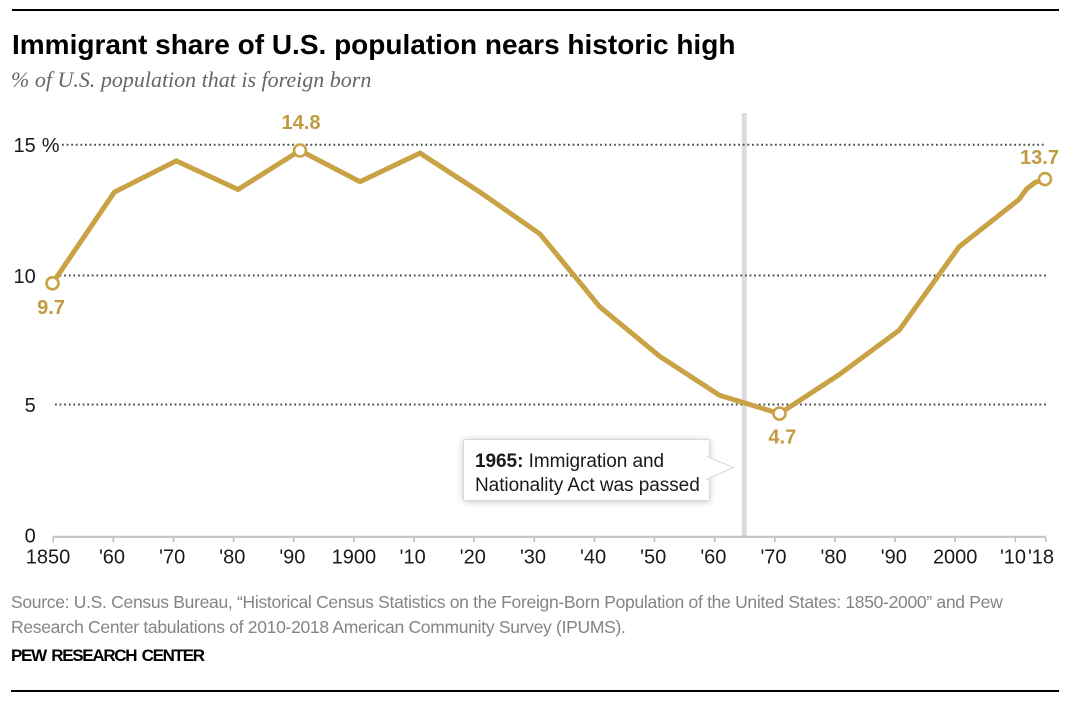 The image size is (1080, 701). I want to click on svg-text: 13.7, so click(1039, 158).